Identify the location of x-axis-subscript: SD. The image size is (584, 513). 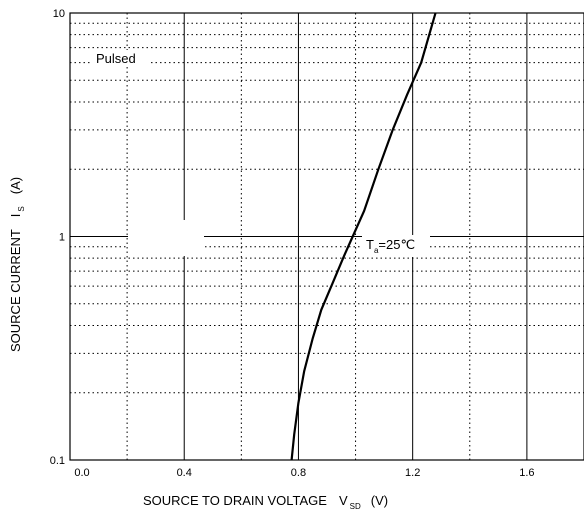
(355, 506).